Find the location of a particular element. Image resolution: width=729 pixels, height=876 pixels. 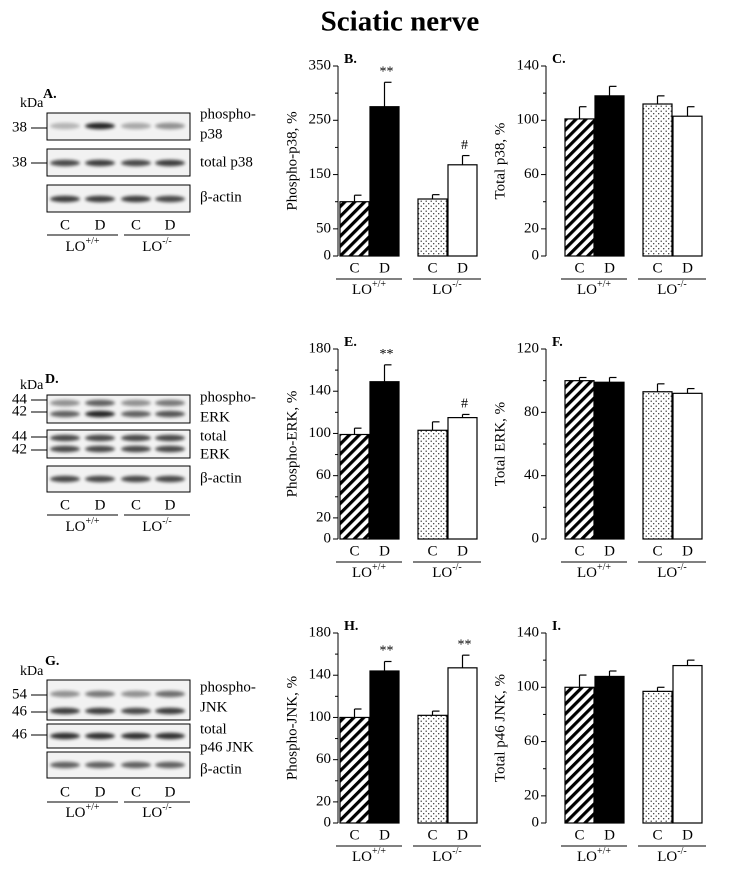

y-tick-label: 150 is located at coordinates (320, 174).